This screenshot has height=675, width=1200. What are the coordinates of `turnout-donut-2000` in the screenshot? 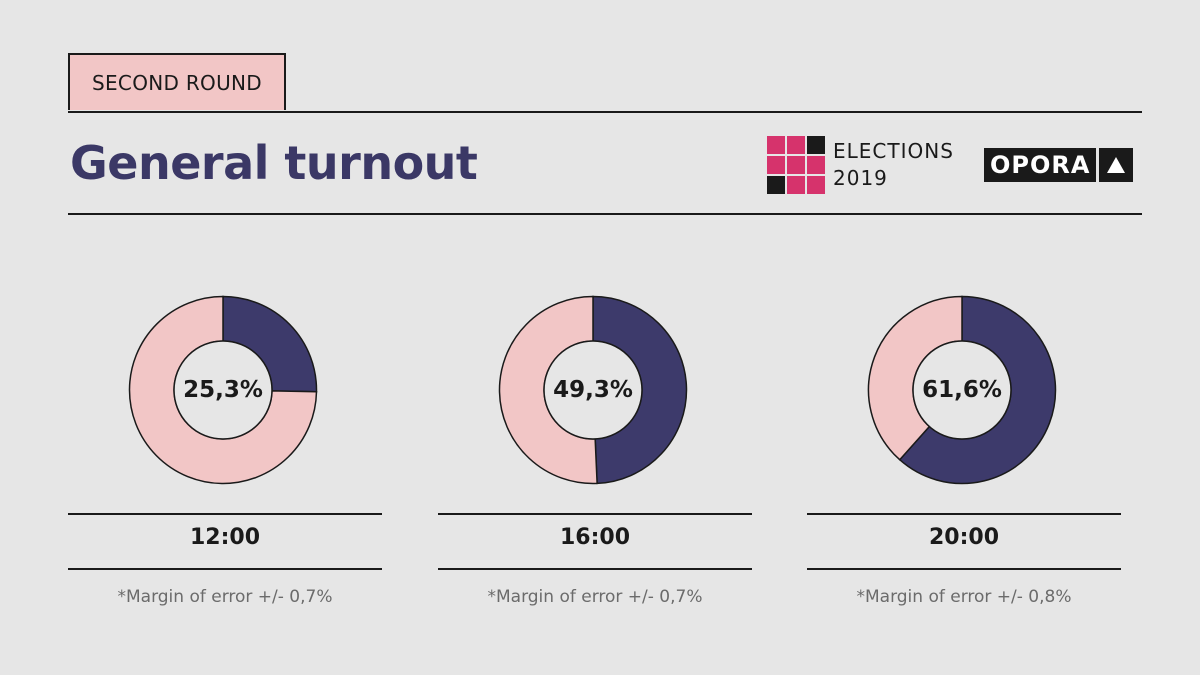 It's located at (962, 390).